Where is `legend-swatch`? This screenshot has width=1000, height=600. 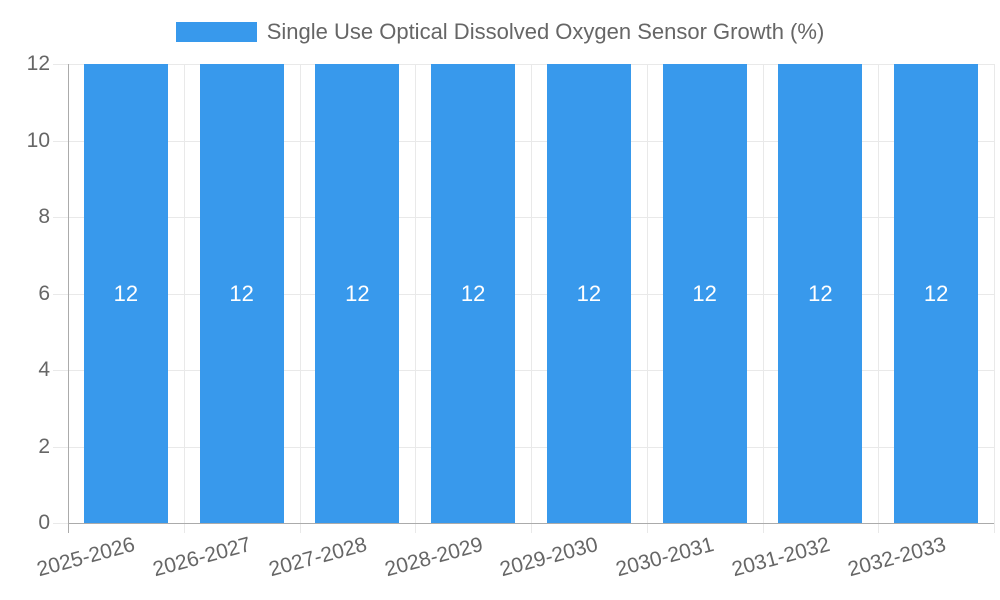
legend-swatch is located at coordinates (216, 32).